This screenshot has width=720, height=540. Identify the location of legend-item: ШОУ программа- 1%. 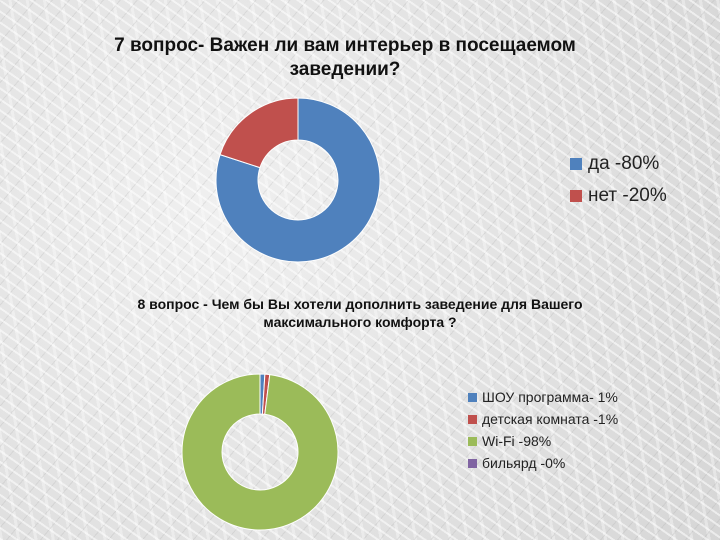
(543, 397).